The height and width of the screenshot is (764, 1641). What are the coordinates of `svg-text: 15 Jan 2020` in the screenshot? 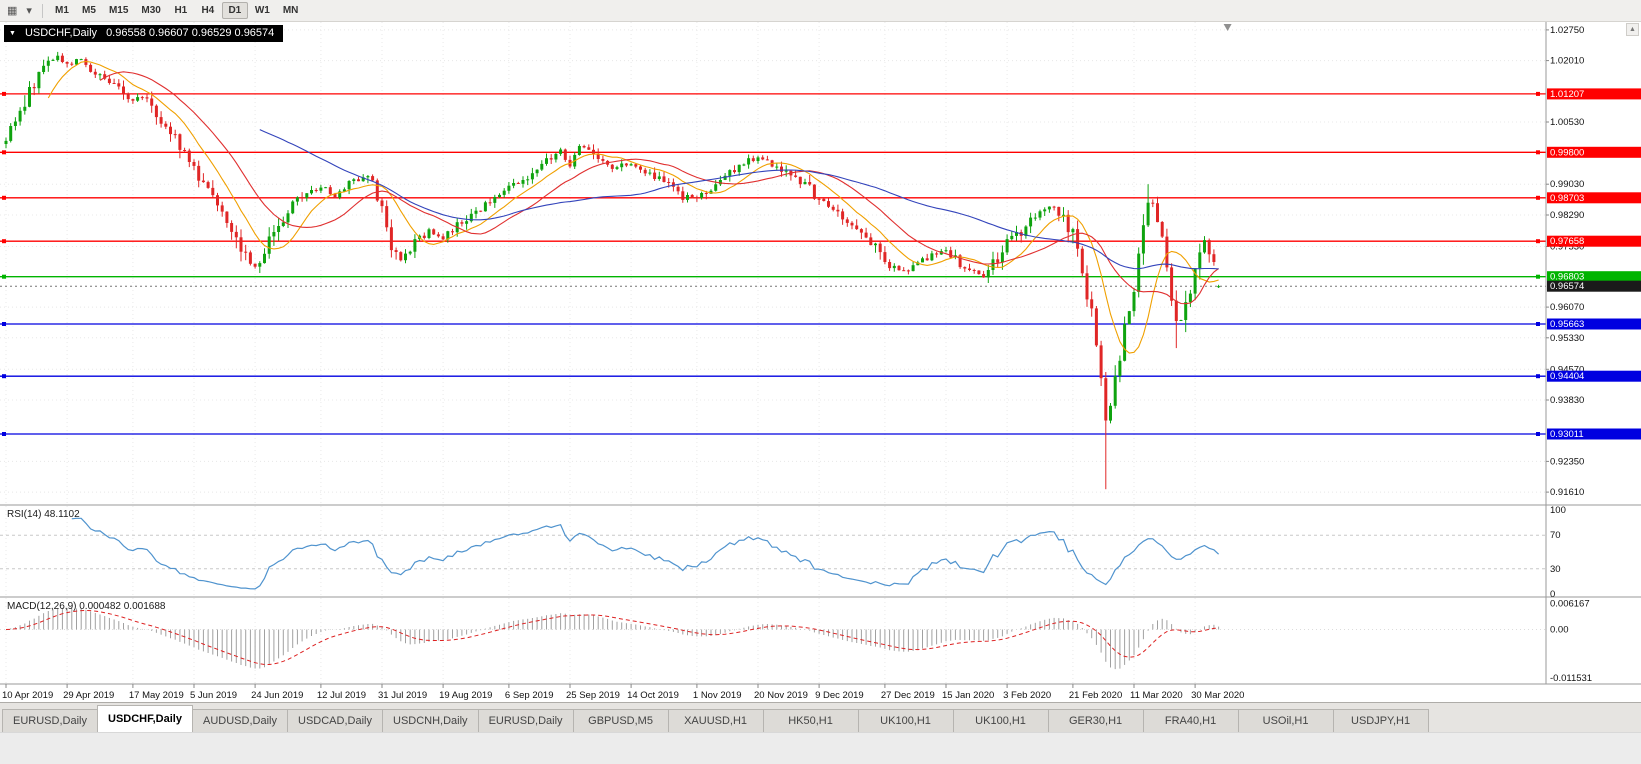 It's located at (968, 695).